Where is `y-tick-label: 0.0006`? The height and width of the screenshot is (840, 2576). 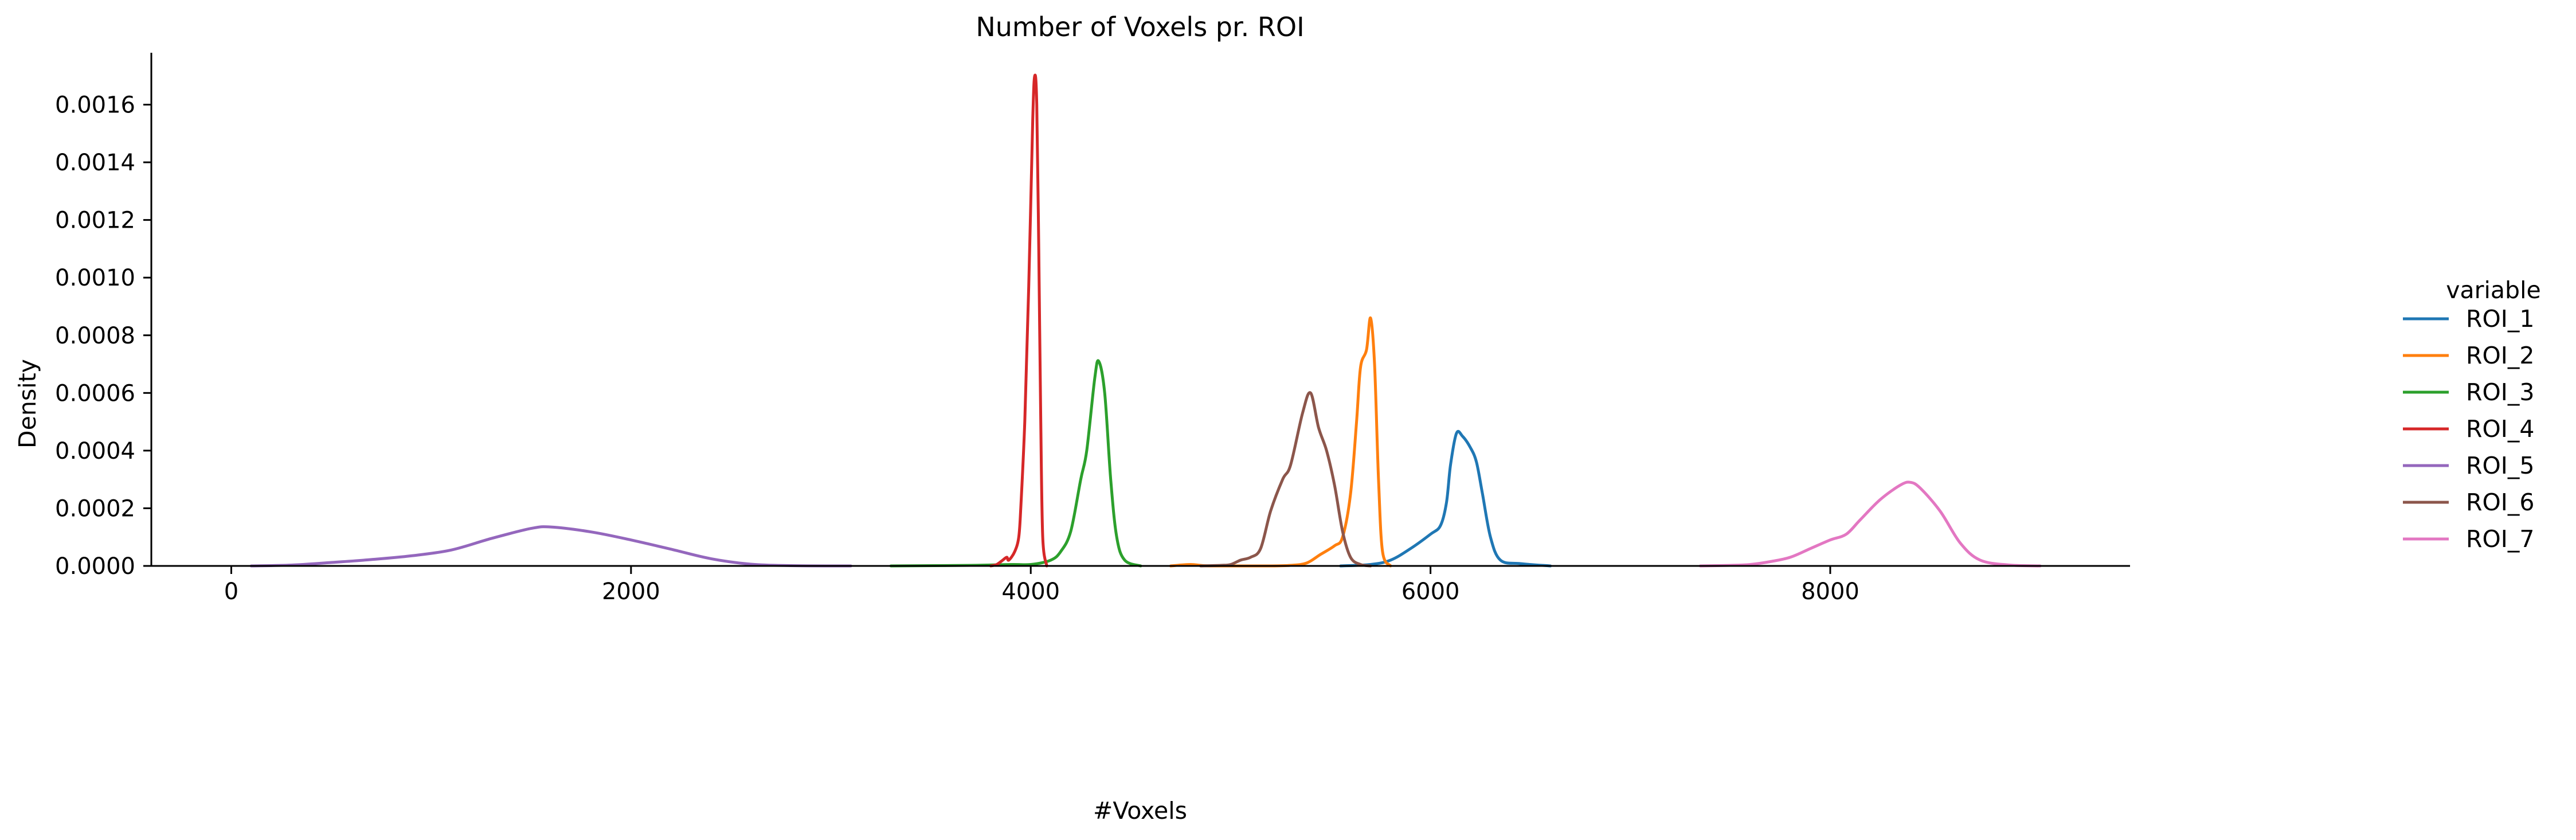 y-tick-label: 0.0006 is located at coordinates (95, 393).